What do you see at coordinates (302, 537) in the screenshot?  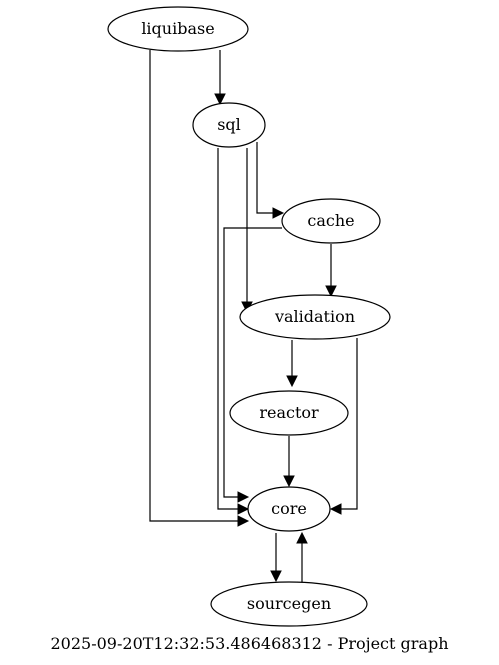 I see `arrowhead-sourcegen-core` at bounding box center [302, 537].